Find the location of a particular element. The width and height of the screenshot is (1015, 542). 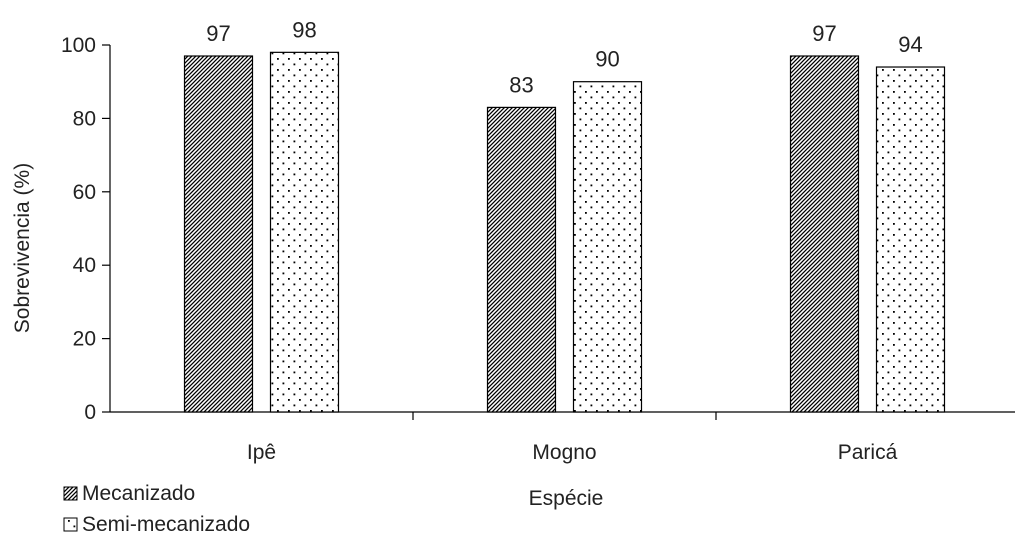

legend-swatch-mecanizado is located at coordinates (70, 493).